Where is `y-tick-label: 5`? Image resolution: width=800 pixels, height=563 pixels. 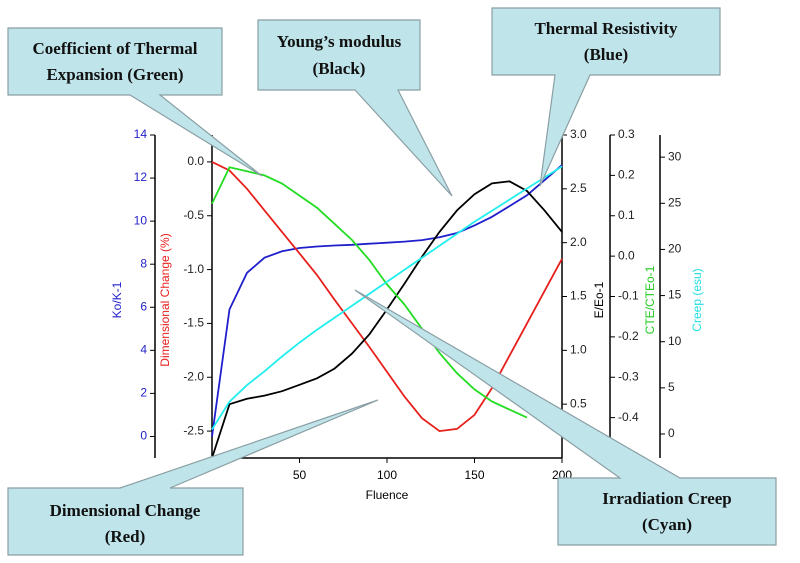
y-tick-label: 5 is located at coordinates (671, 387).